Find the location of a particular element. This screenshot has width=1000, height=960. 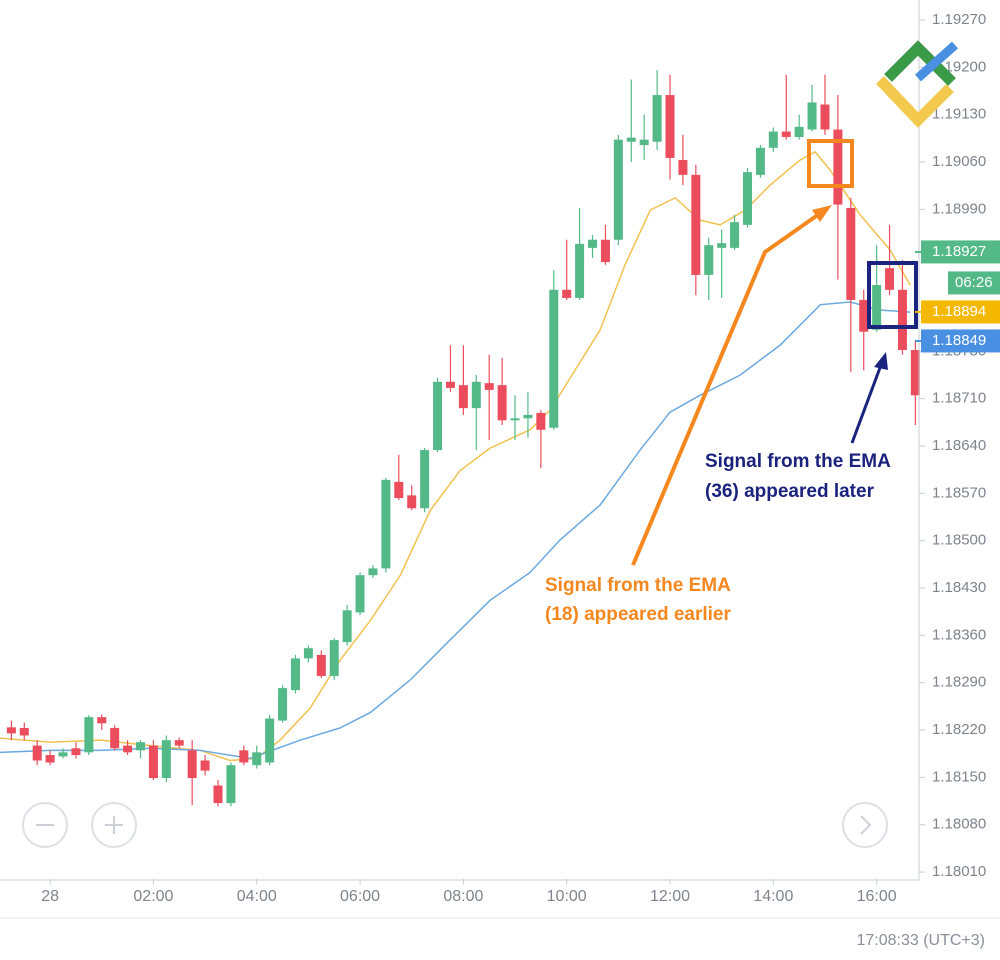

y-tick-label: 1.18220 is located at coordinates (959, 729).